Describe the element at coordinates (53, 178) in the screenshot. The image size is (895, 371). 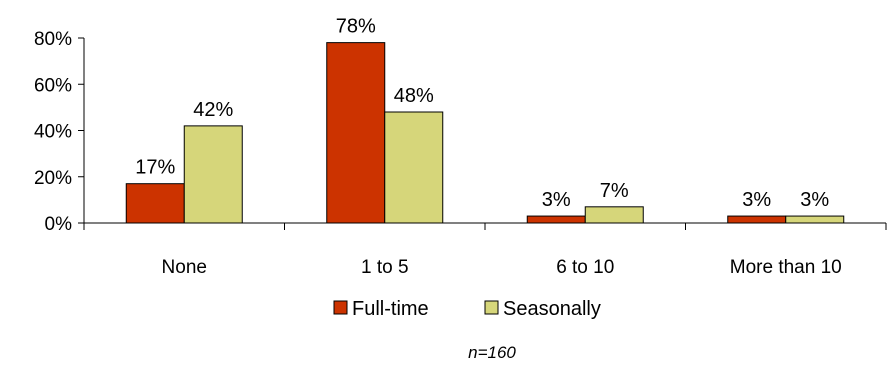
I see `y-tick-label: 20%` at that location.